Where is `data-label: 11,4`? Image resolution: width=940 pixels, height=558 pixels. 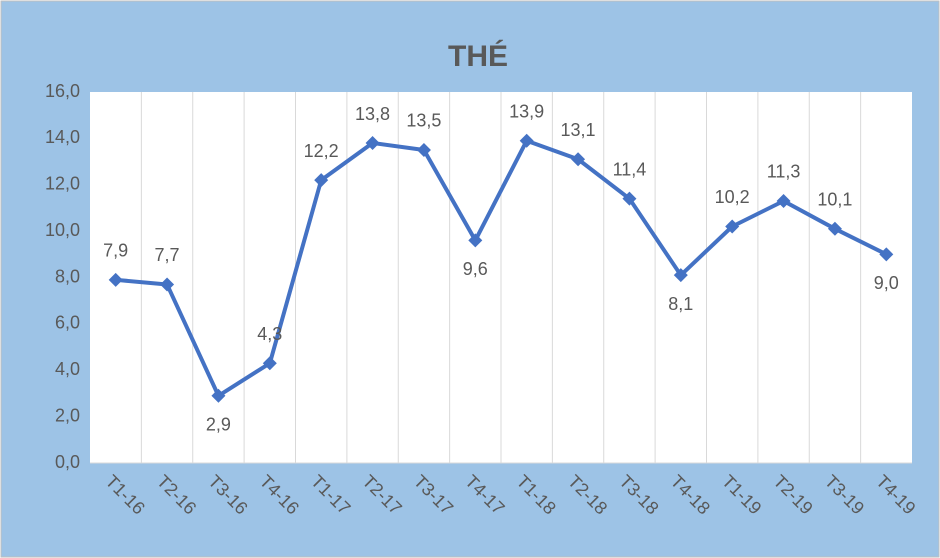 data-label: 11,4 is located at coordinates (630, 169).